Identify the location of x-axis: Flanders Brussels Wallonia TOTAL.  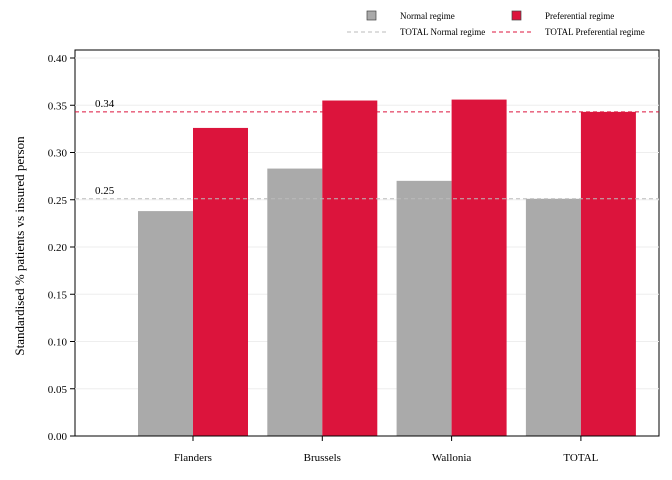
(367, 449).